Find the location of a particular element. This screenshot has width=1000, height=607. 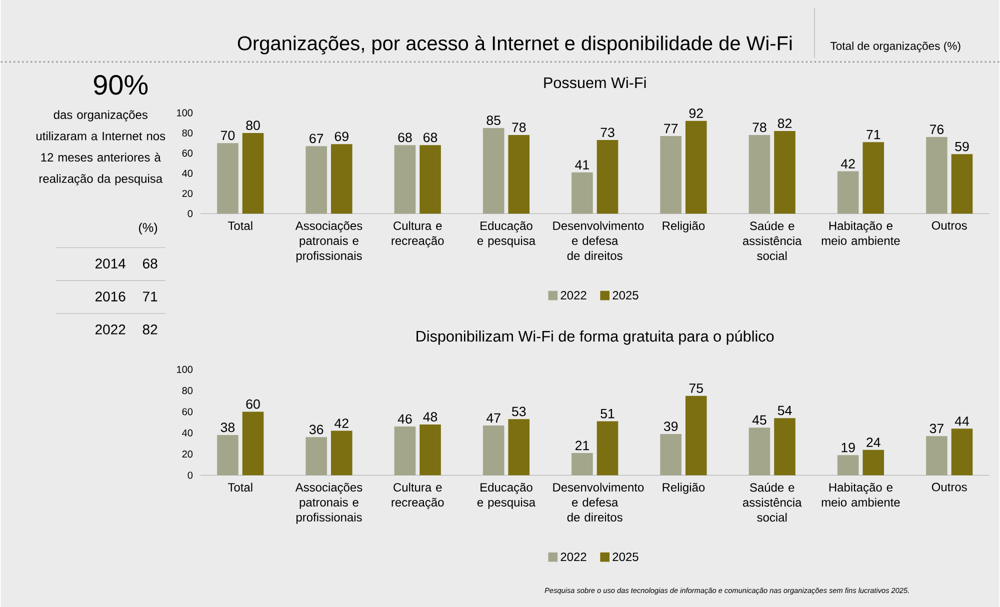

data-label: 45 is located at coordinates (759, 420).